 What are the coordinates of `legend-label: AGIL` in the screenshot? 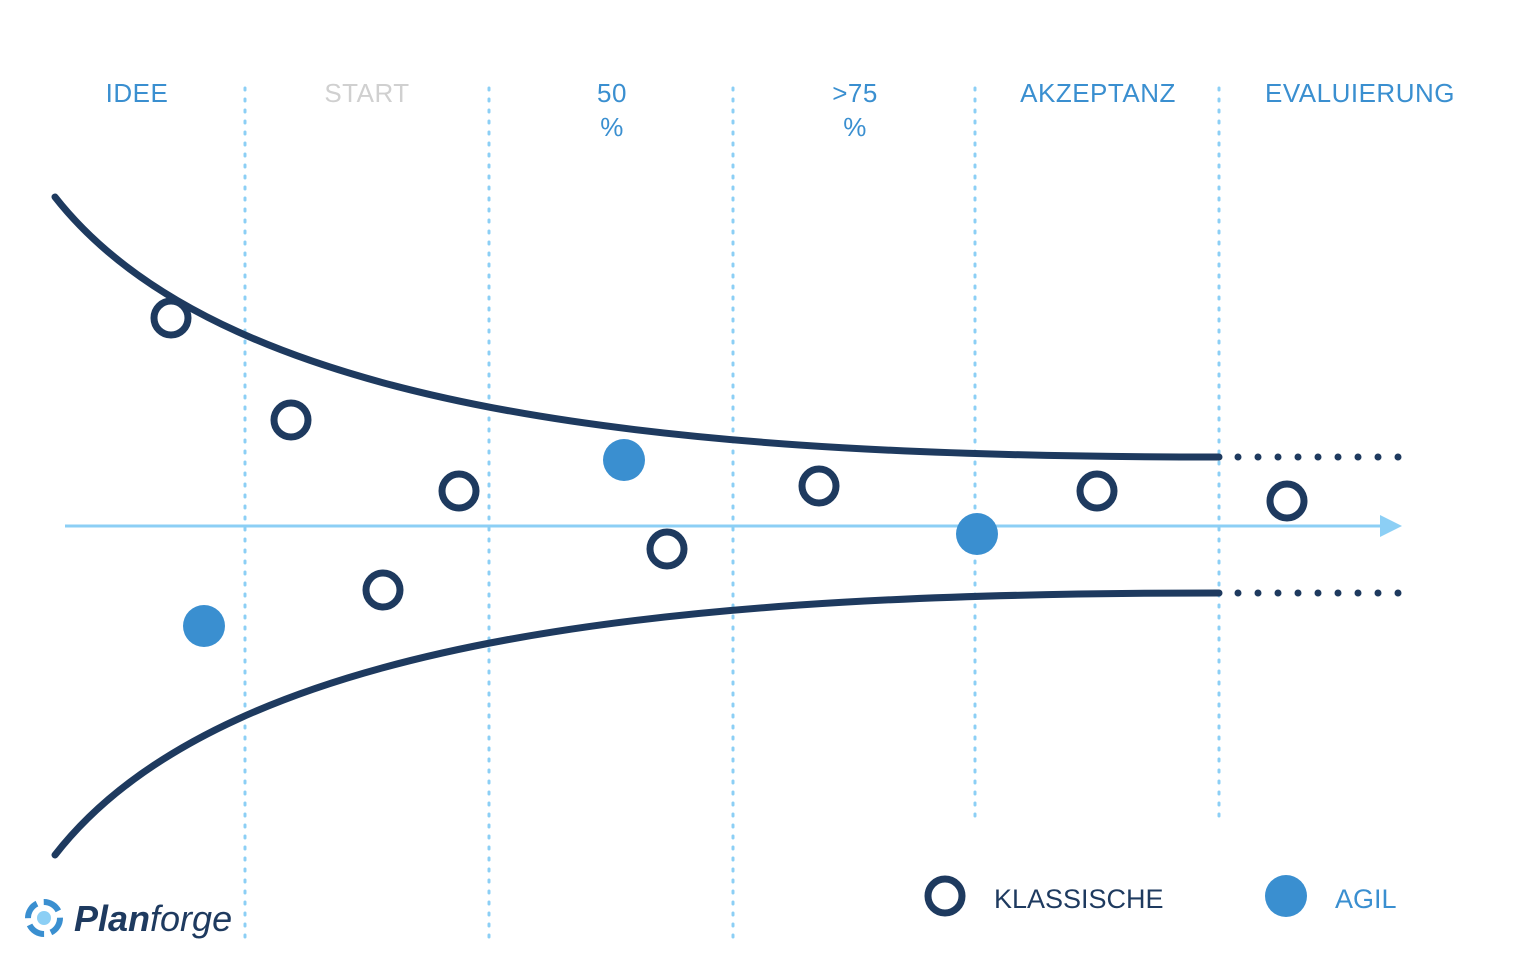 It's located at (1366, 899).